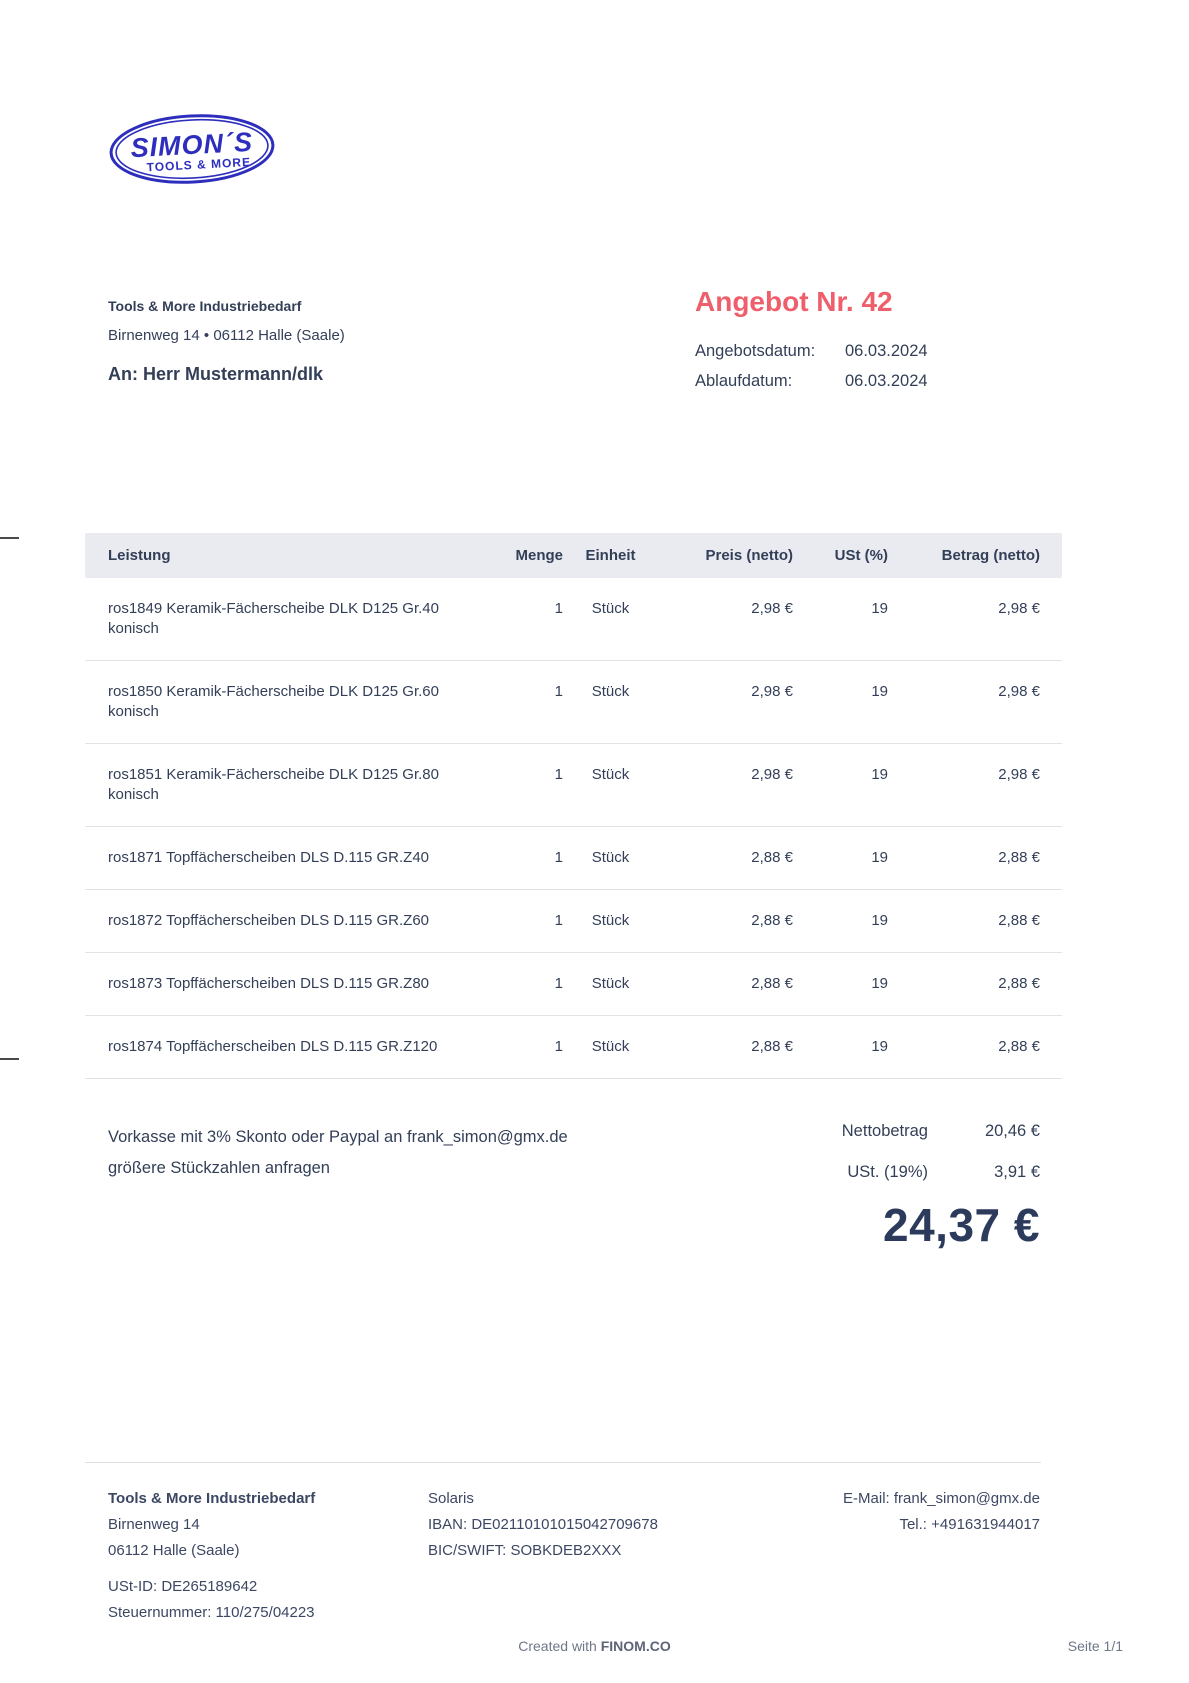  Describe the element at coordinates (174, 1550) in the screenshot. I see `footer-company-city: 06112 Halle (Saale)` at that location.